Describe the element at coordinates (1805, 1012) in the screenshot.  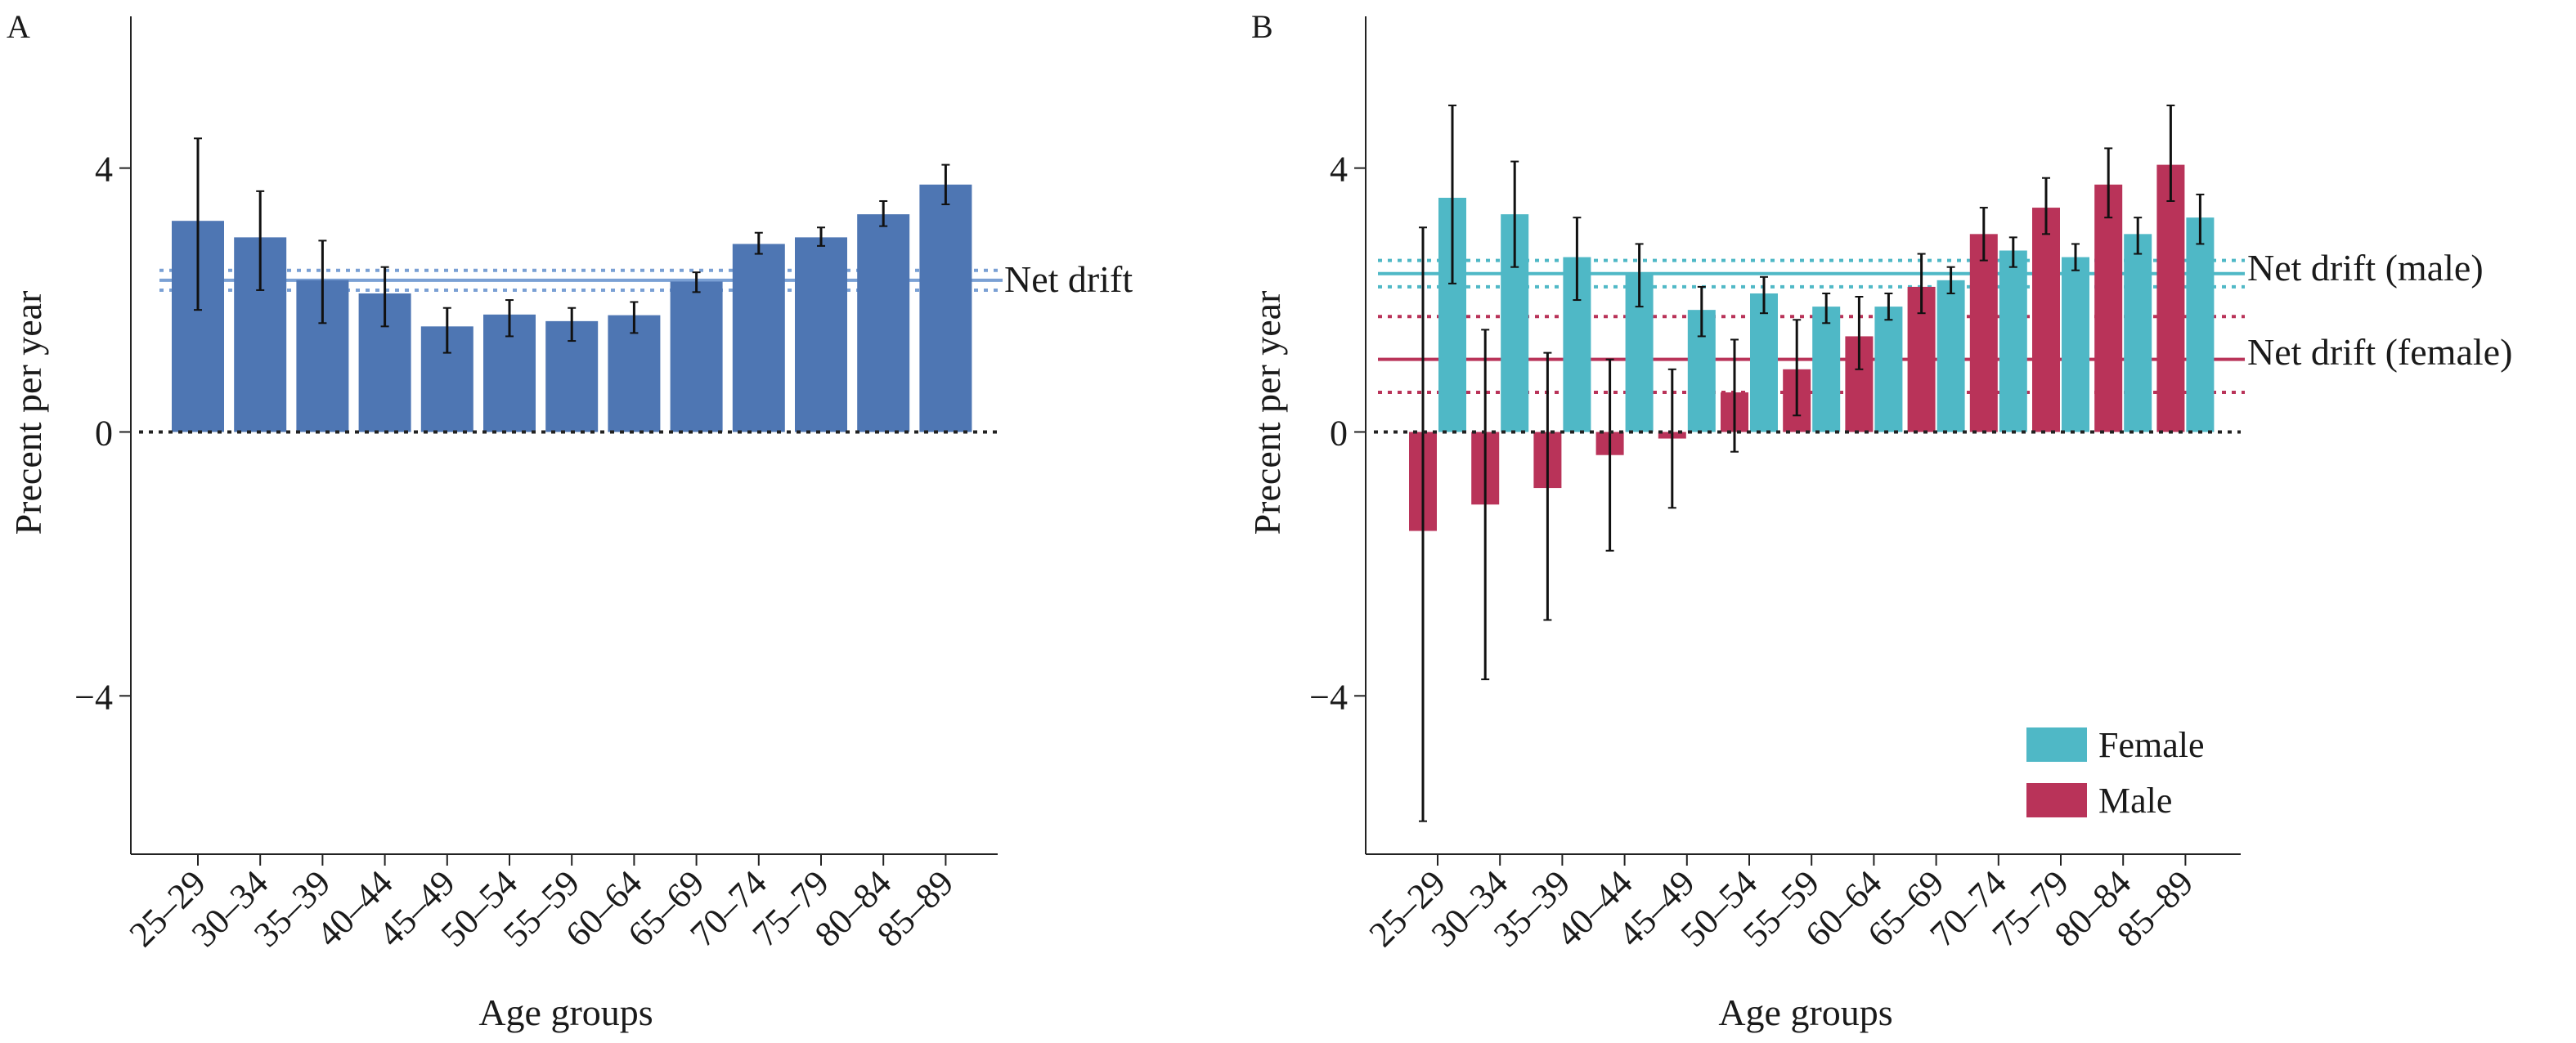
I see `panel-b-x-axis-title: Age groups` at that location.